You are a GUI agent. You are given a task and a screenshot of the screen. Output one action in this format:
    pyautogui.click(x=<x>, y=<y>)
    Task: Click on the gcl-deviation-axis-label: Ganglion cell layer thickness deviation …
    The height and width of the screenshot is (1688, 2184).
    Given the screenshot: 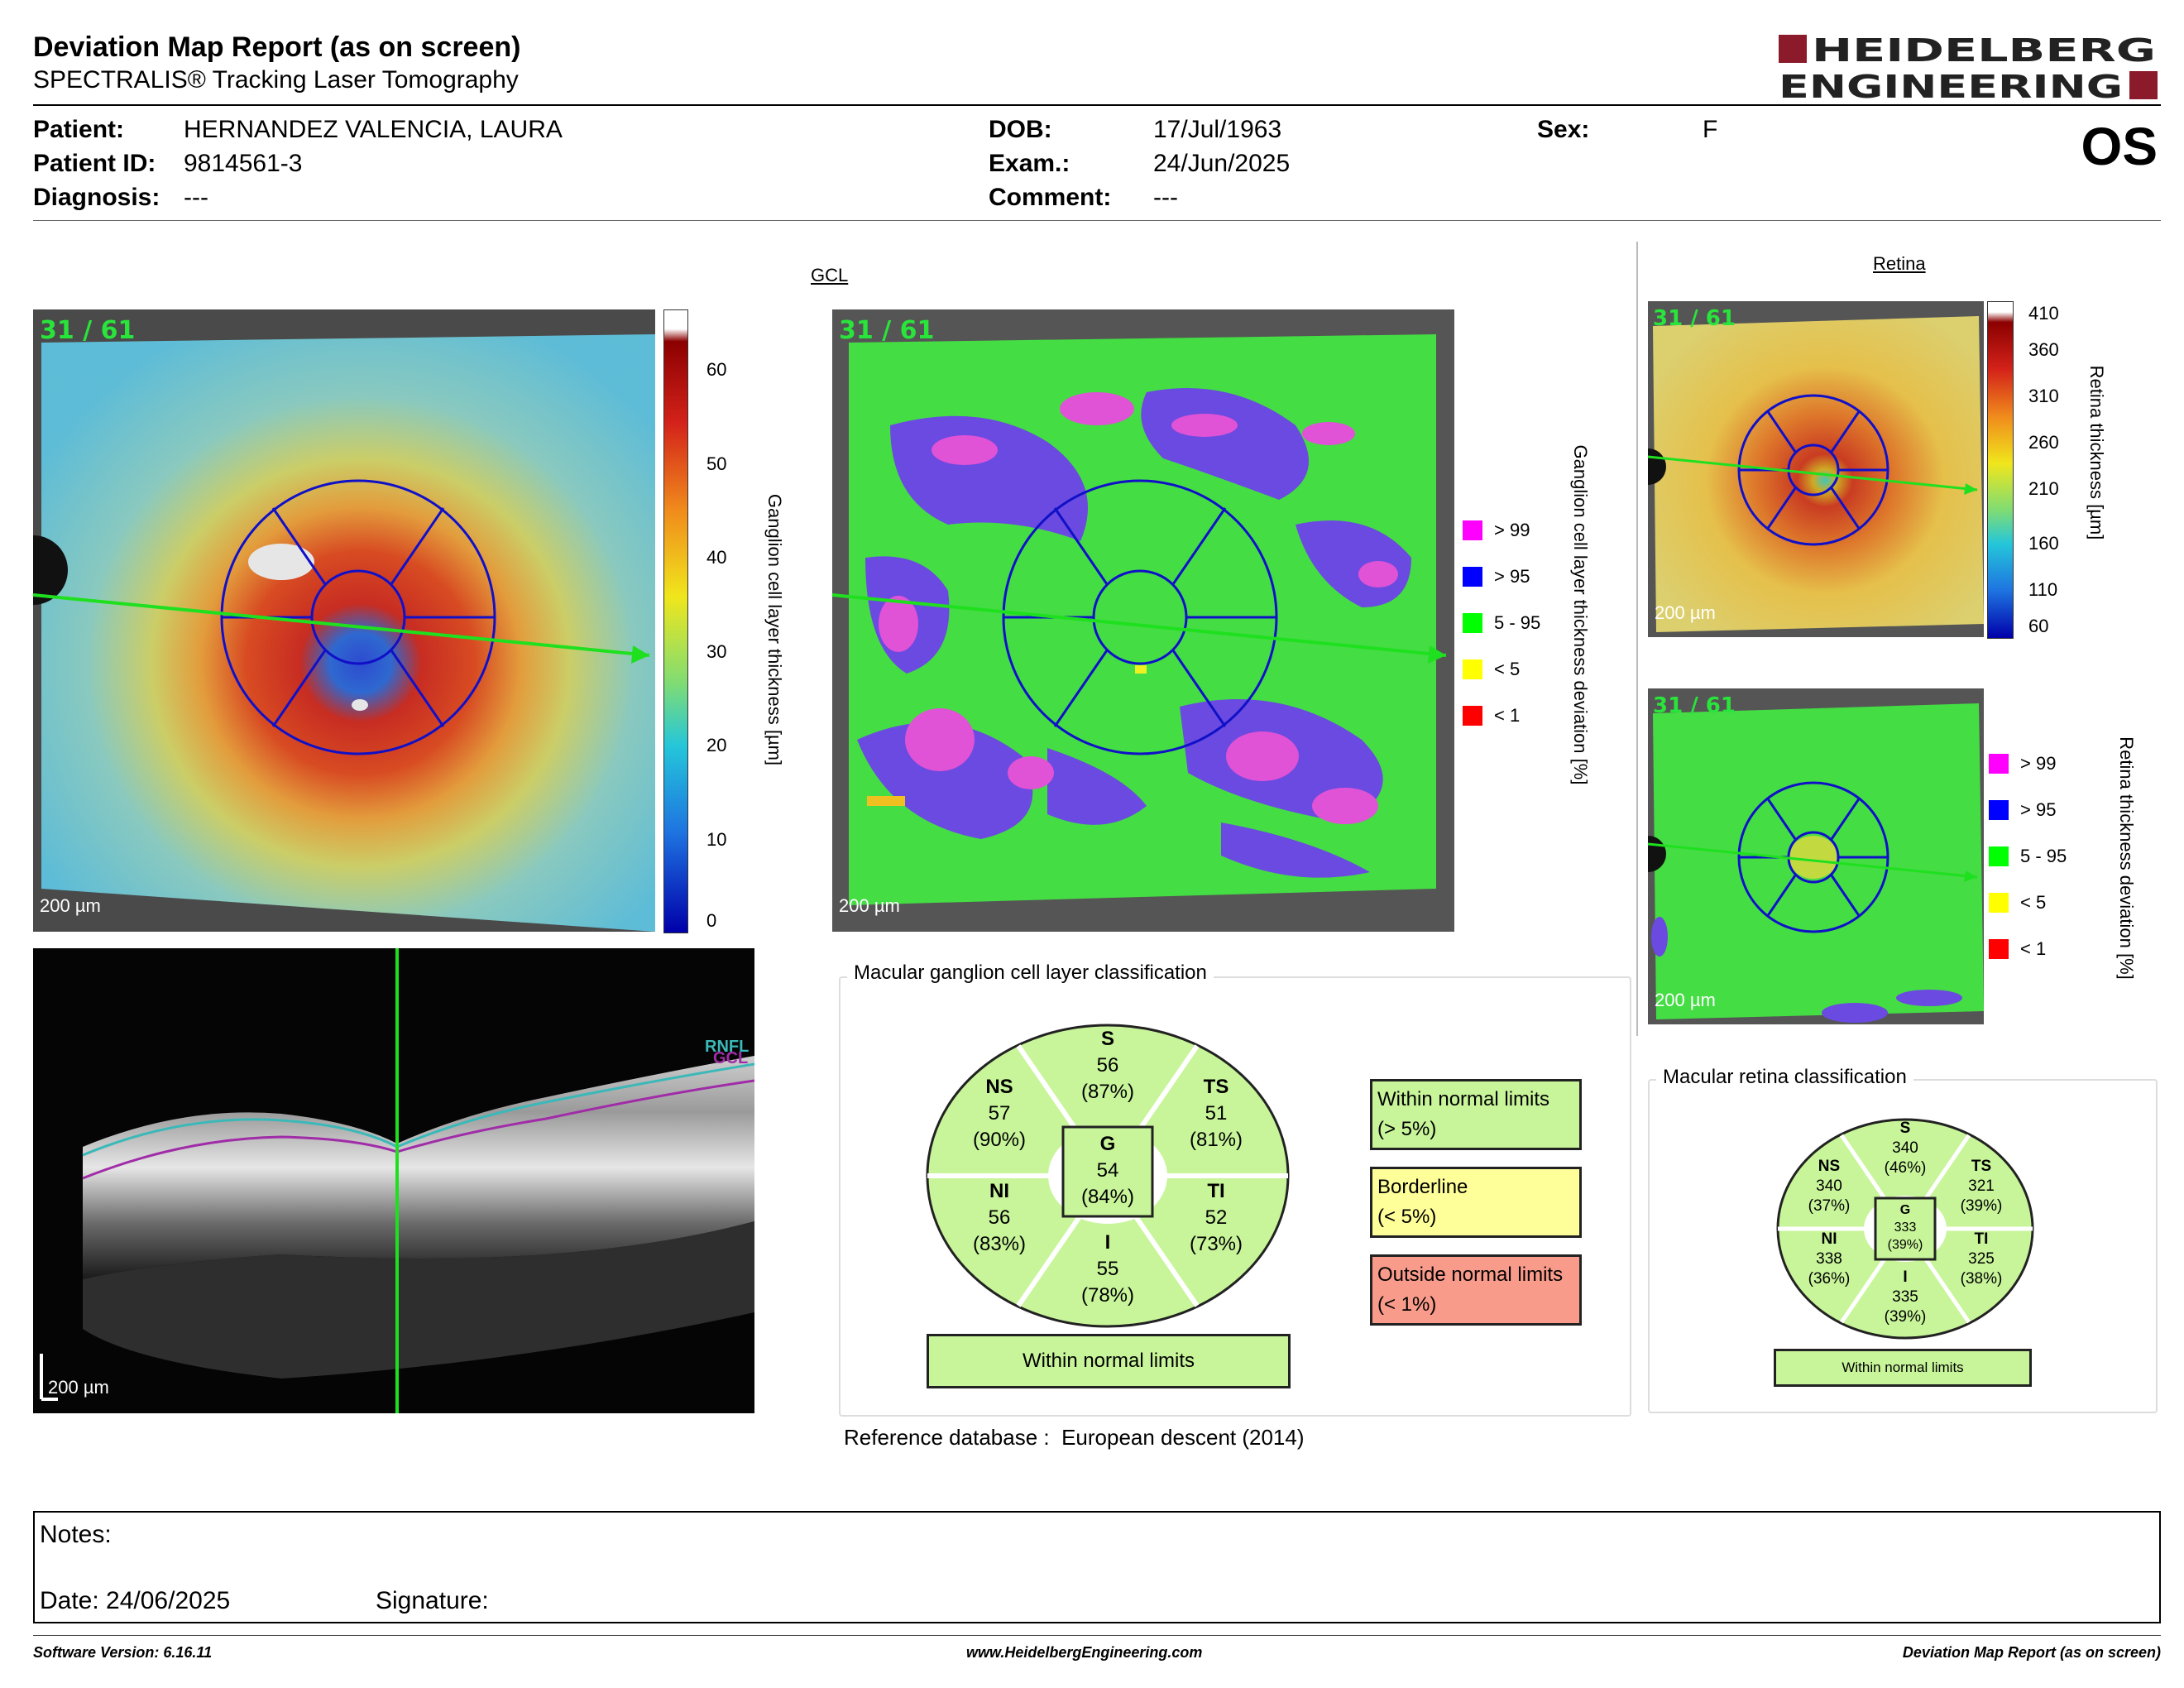 What is the action you would take?
    pyautogui.click(x=1580, y=614)
    